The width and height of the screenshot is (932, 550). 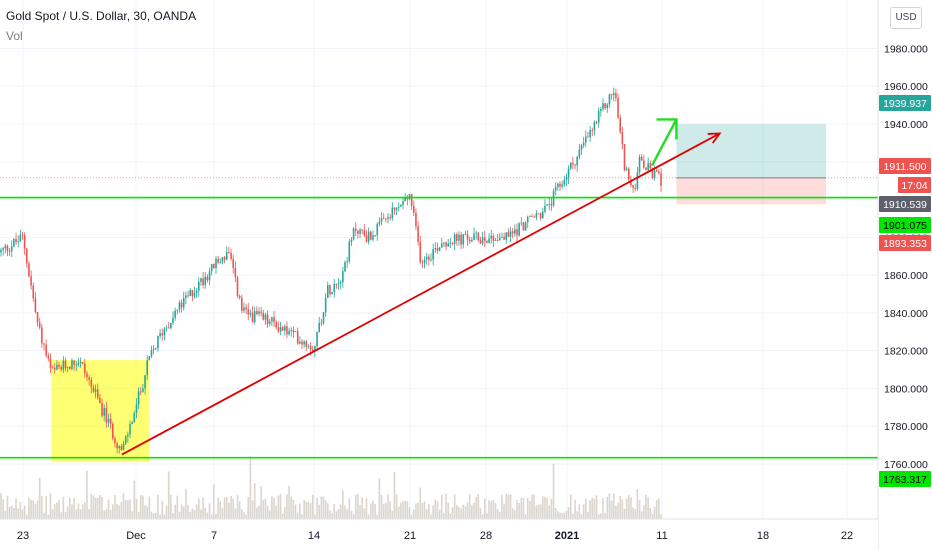 What do you see at coordinates (905, 205) in the screenshot?
I see `price-label-text: 1910.539` at bounding box center [905, 205].